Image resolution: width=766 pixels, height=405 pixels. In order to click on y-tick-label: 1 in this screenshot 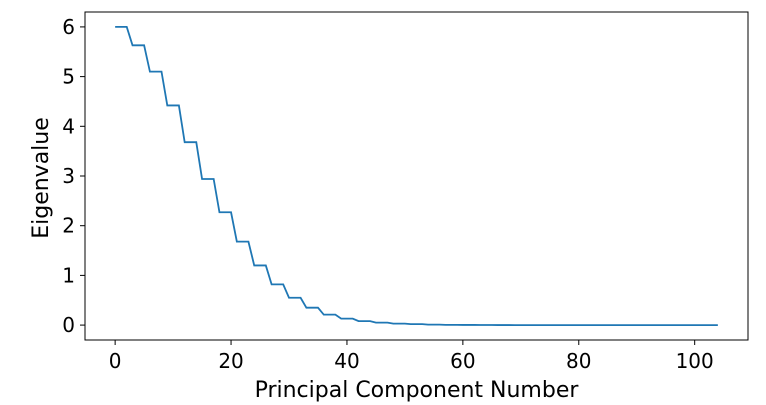, I will do `click(68, 275)`.